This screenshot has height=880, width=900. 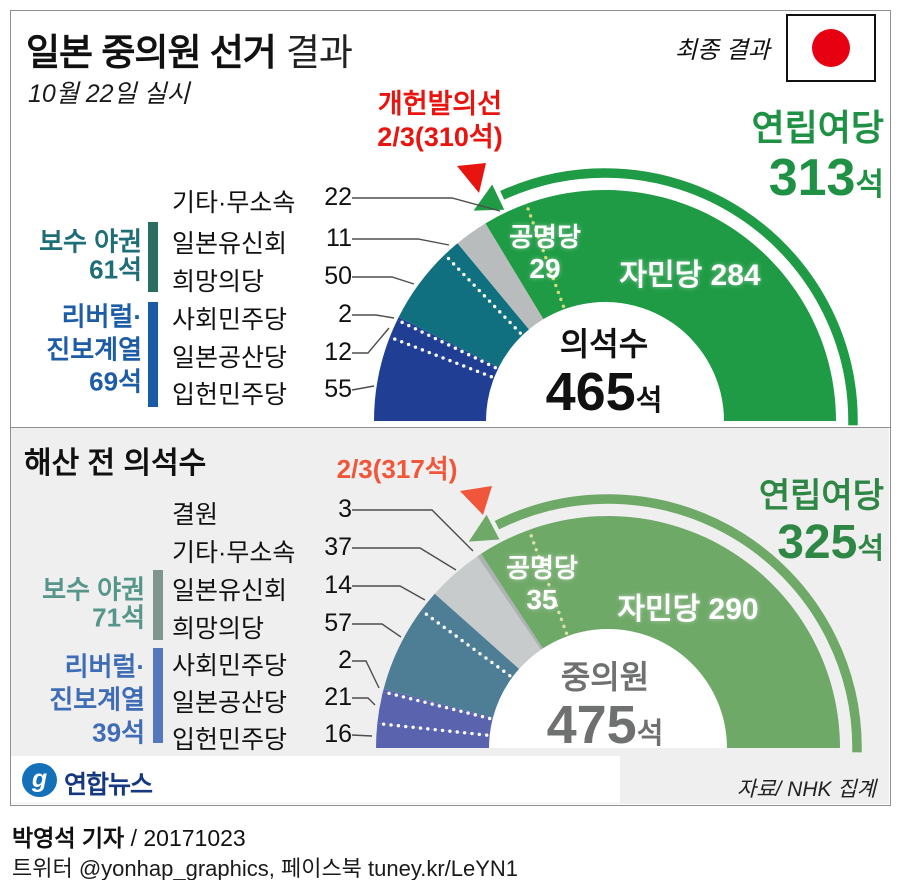 What do you see at coordinates (338, 734) in the screenshot?
I see `party-seats: 16` at bounding box center [338, 734].